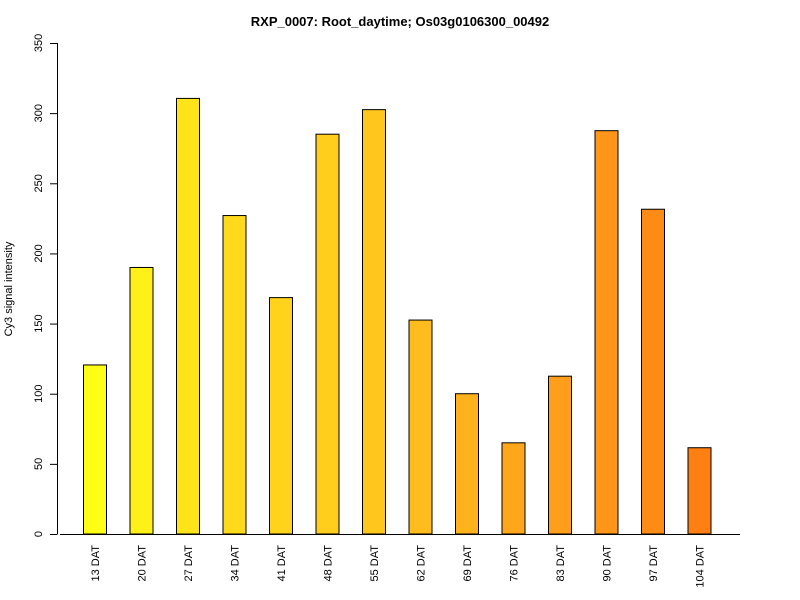 This screenshot has height=600, width=800. What do you see at coordinates (374, 322) in the screenshot?
I see `bar-55-dat` at bounding box center [374, 322].